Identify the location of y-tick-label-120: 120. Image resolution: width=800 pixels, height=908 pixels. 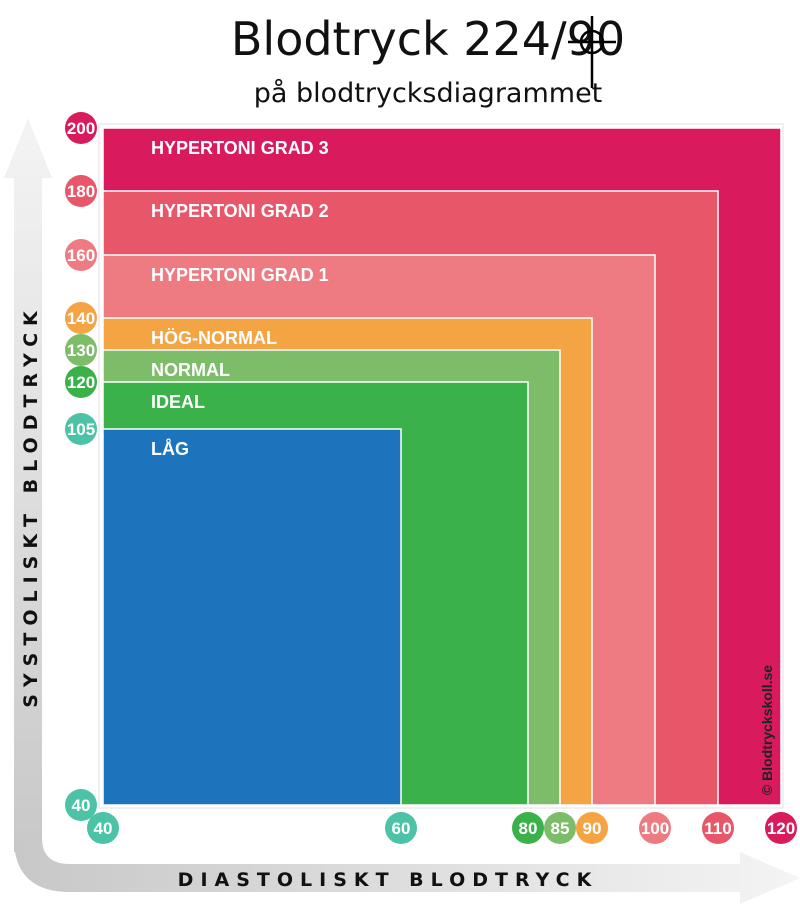
(81, 382).